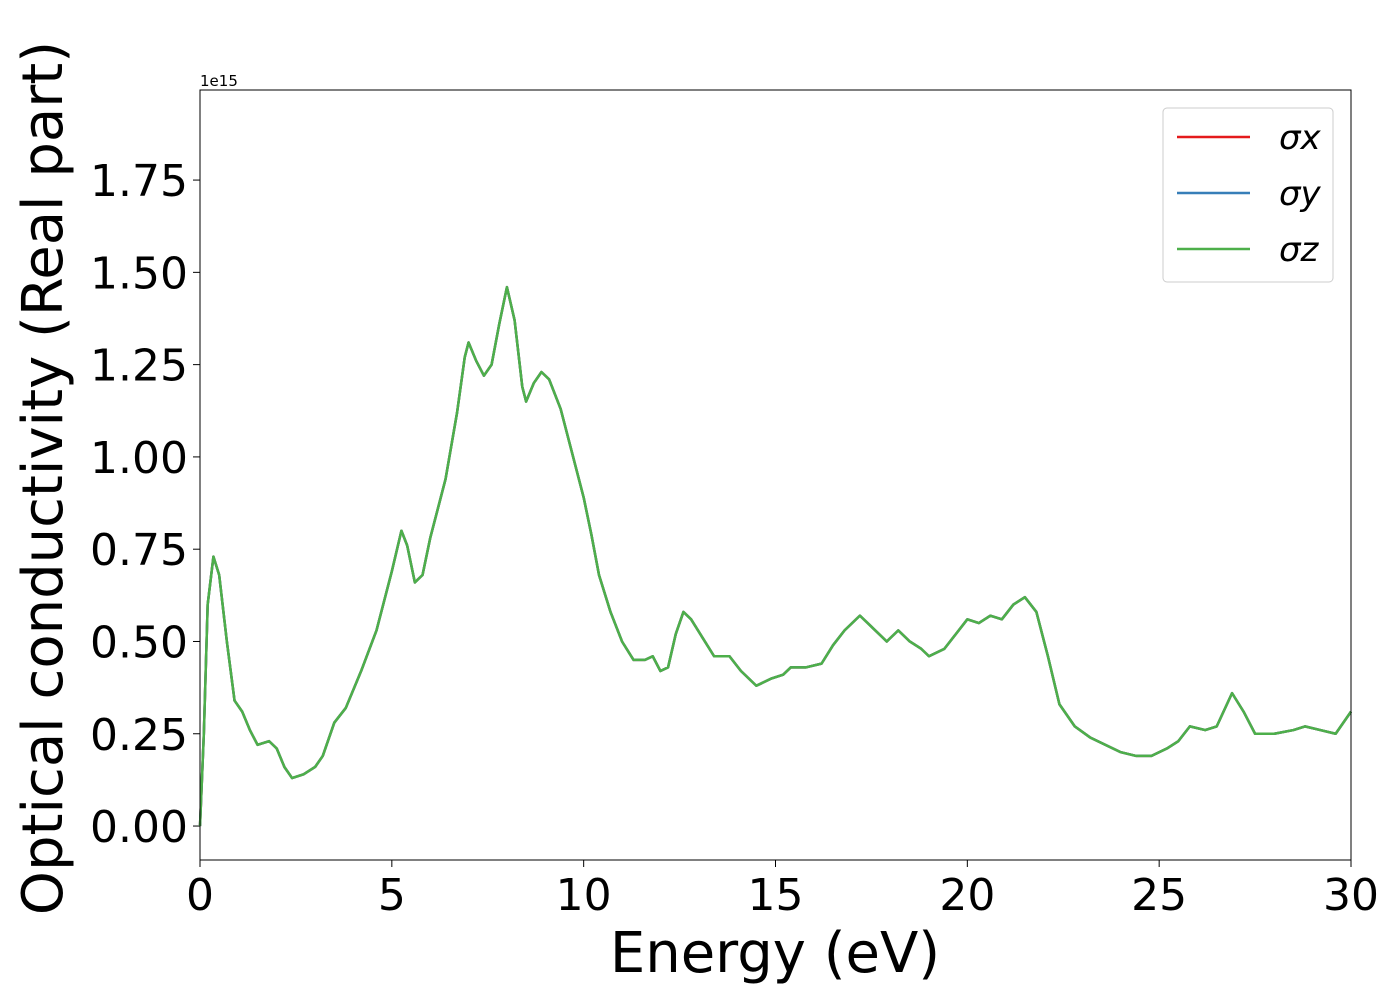  Describe the element at coordinates (1300, 138) in the screenshot. I see `legend-label: σx` at that location.